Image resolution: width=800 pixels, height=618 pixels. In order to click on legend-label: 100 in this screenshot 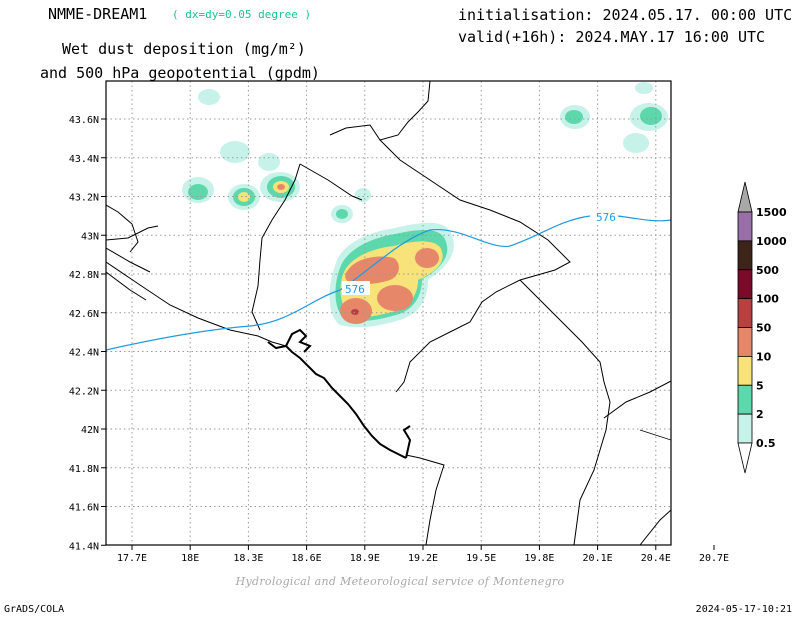, I will do `click(767, 299)`.